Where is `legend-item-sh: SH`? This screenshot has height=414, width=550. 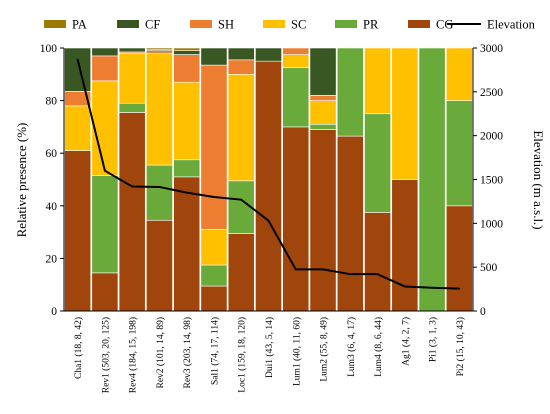
legend-item-sh: SH is located at coordinates (212, 25).